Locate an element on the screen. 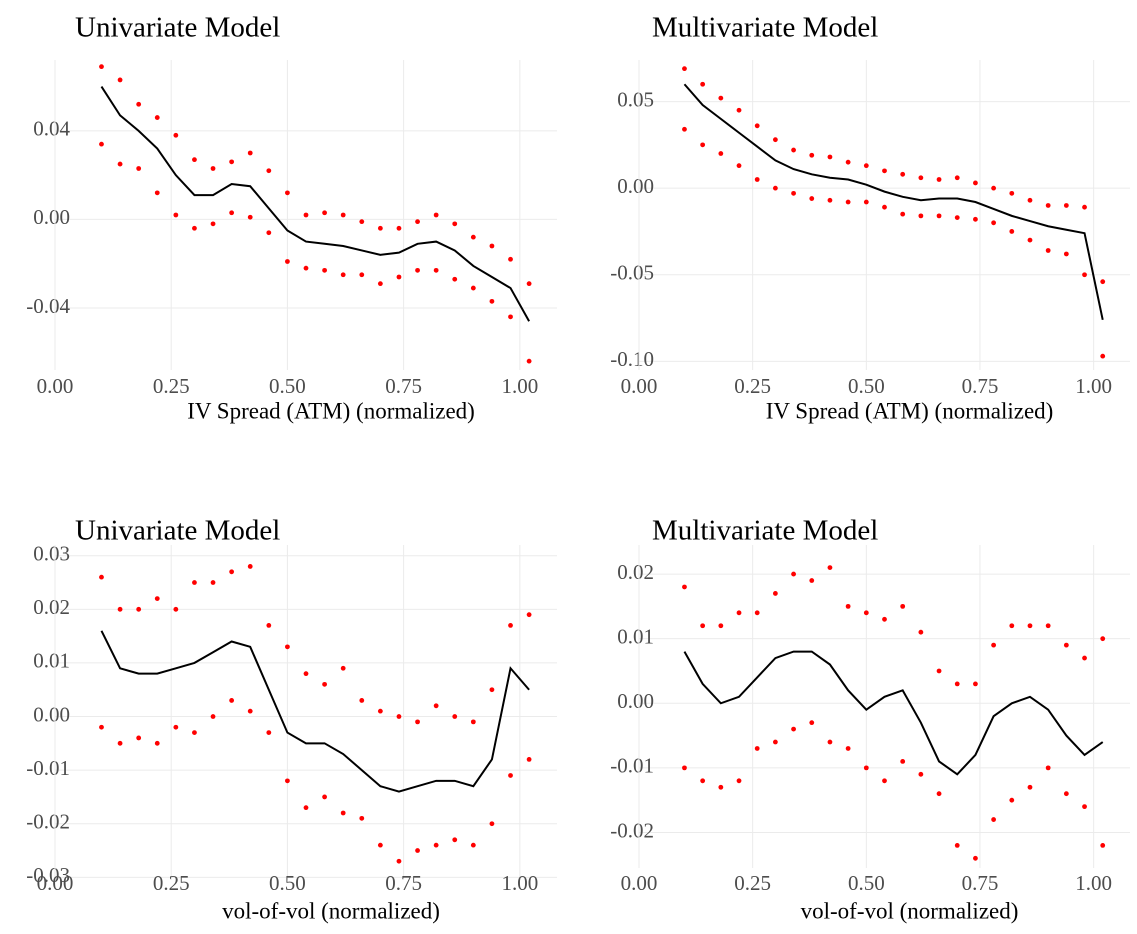 The image size is (1137, 934). y-tick-label: 0.00 is located at coordinates (635, 186).